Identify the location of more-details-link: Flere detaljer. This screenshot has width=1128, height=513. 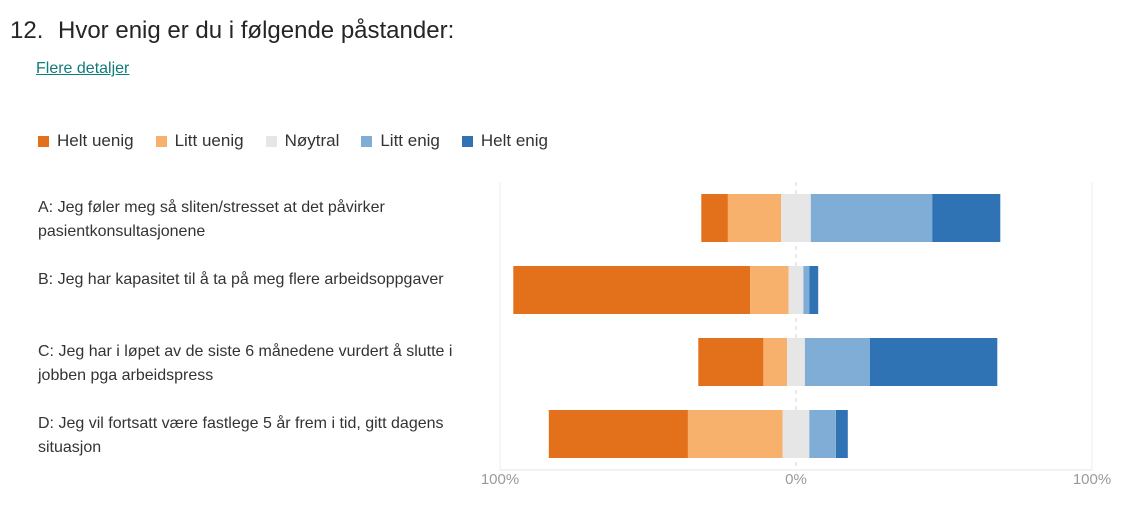
(83, 68).